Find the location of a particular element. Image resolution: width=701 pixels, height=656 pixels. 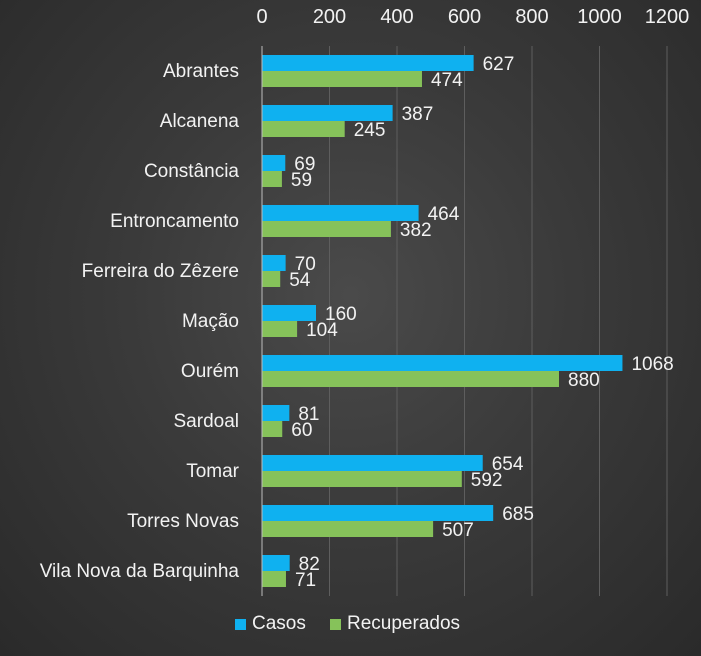

data-label-casos: 70 is located at coordinates (305, 264).